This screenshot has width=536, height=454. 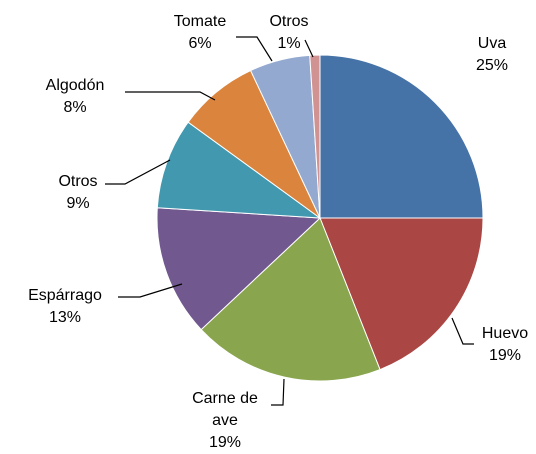 I want to click on percent-label: 1%, so click(x=289, y=43).